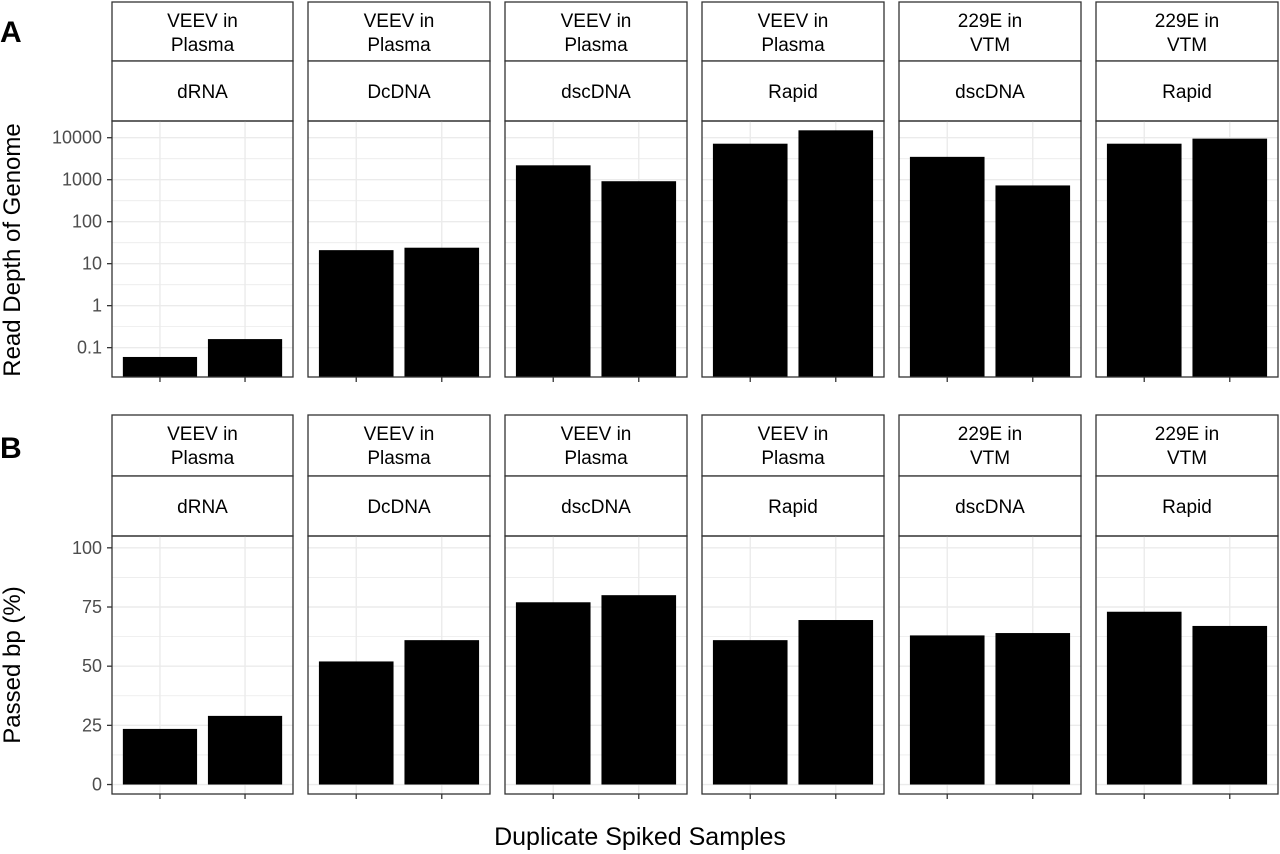 The width and height of the screenshot is (1280, 854). Describe the element at coordinates (13, 250) in the screenshot. I see `y-axis-title: Read Depth of Genome` at that location.